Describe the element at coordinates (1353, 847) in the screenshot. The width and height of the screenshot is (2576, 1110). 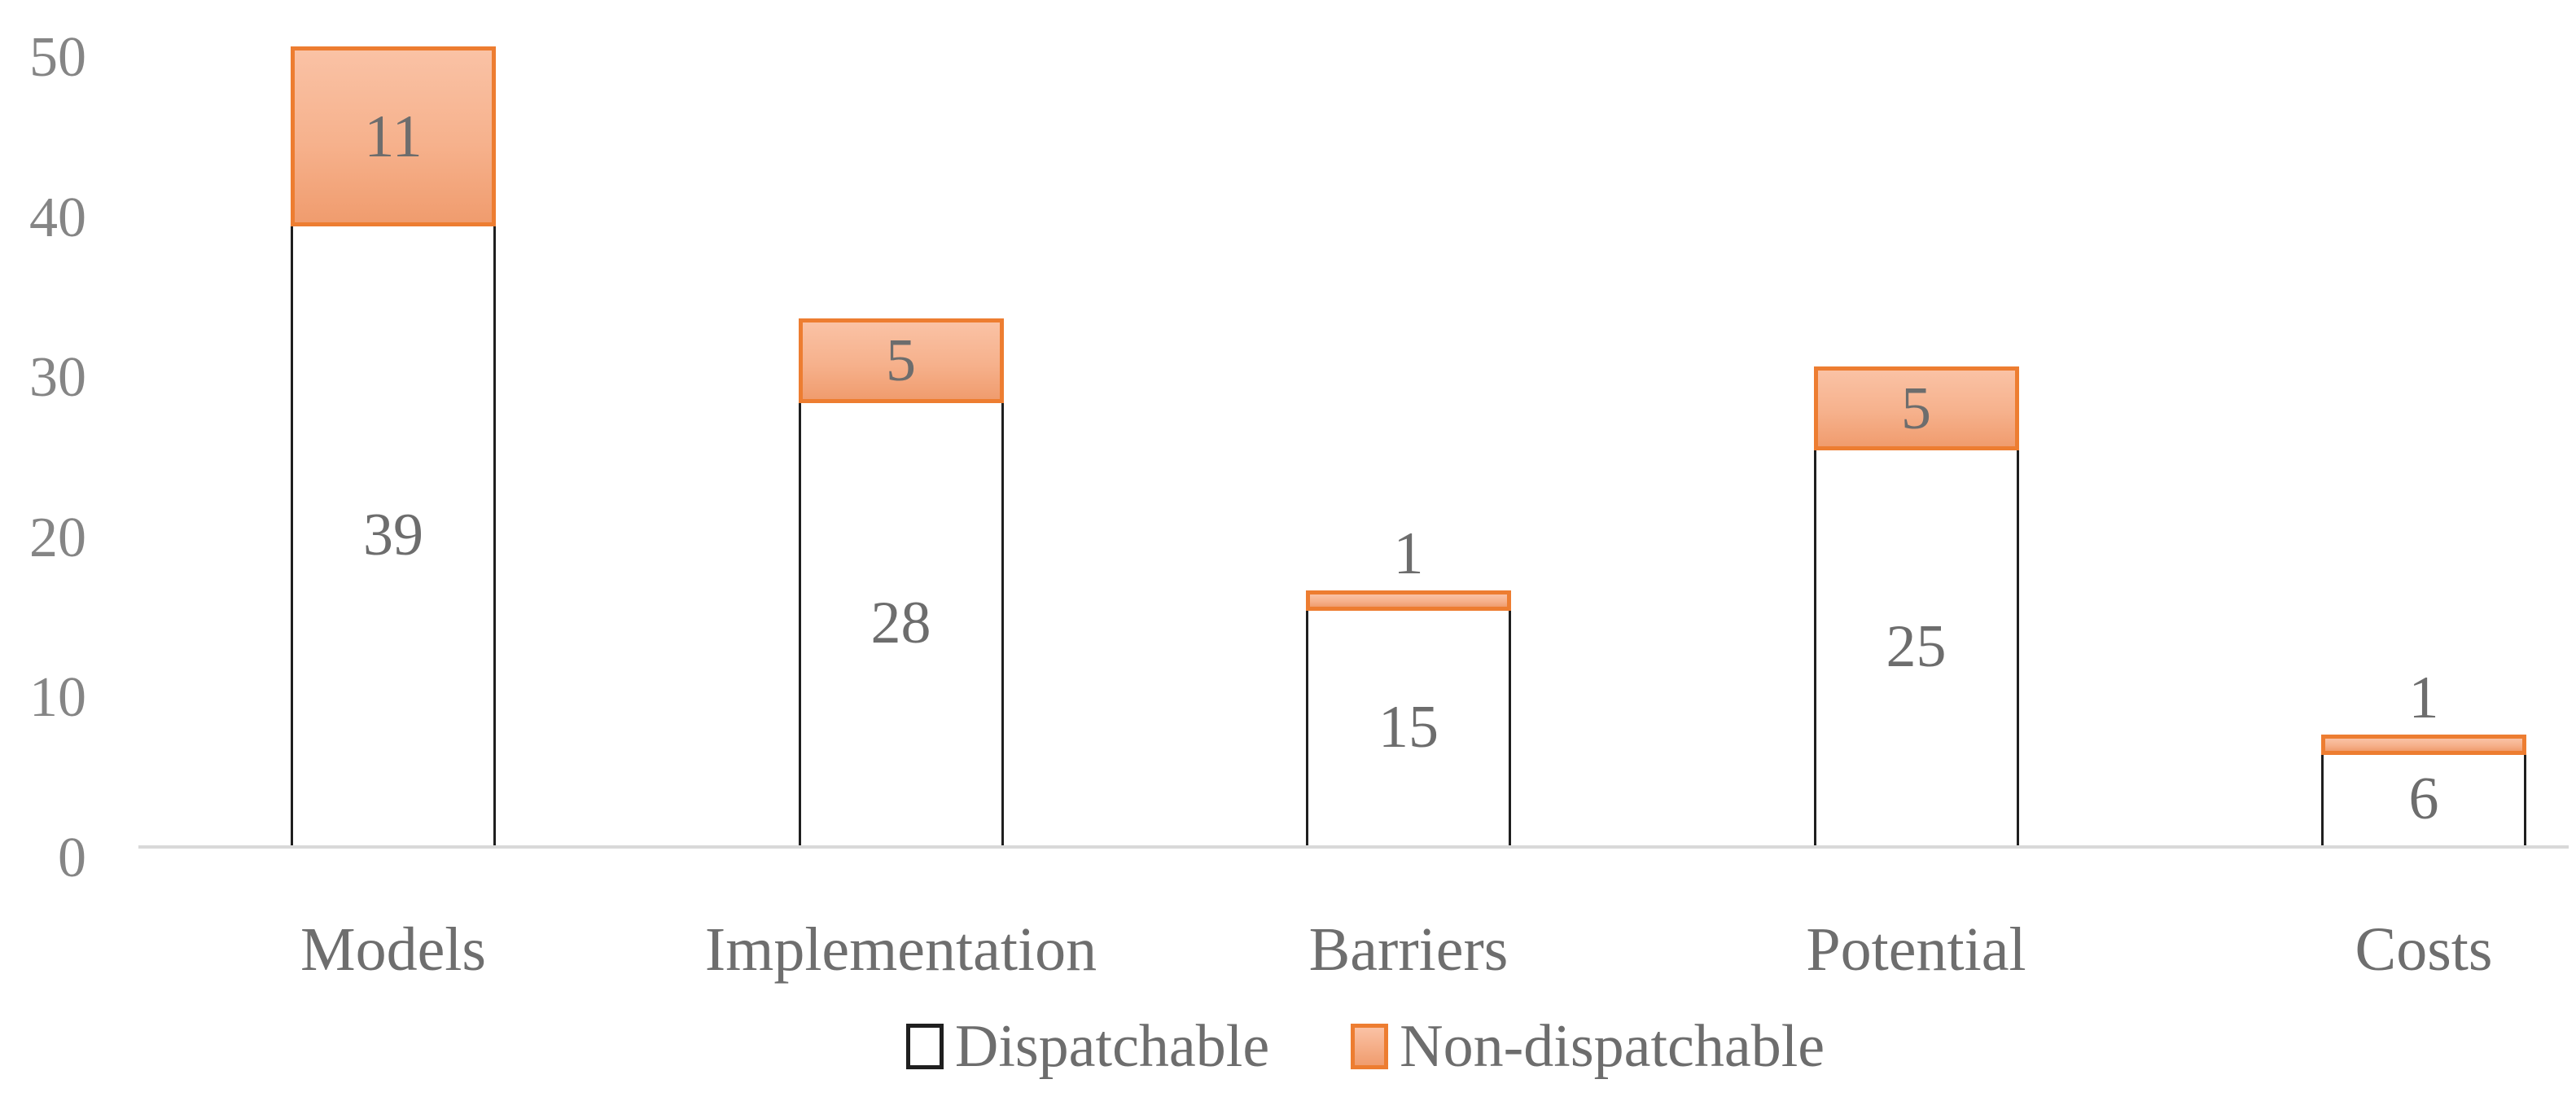
I see `x-axis-line` at that location.